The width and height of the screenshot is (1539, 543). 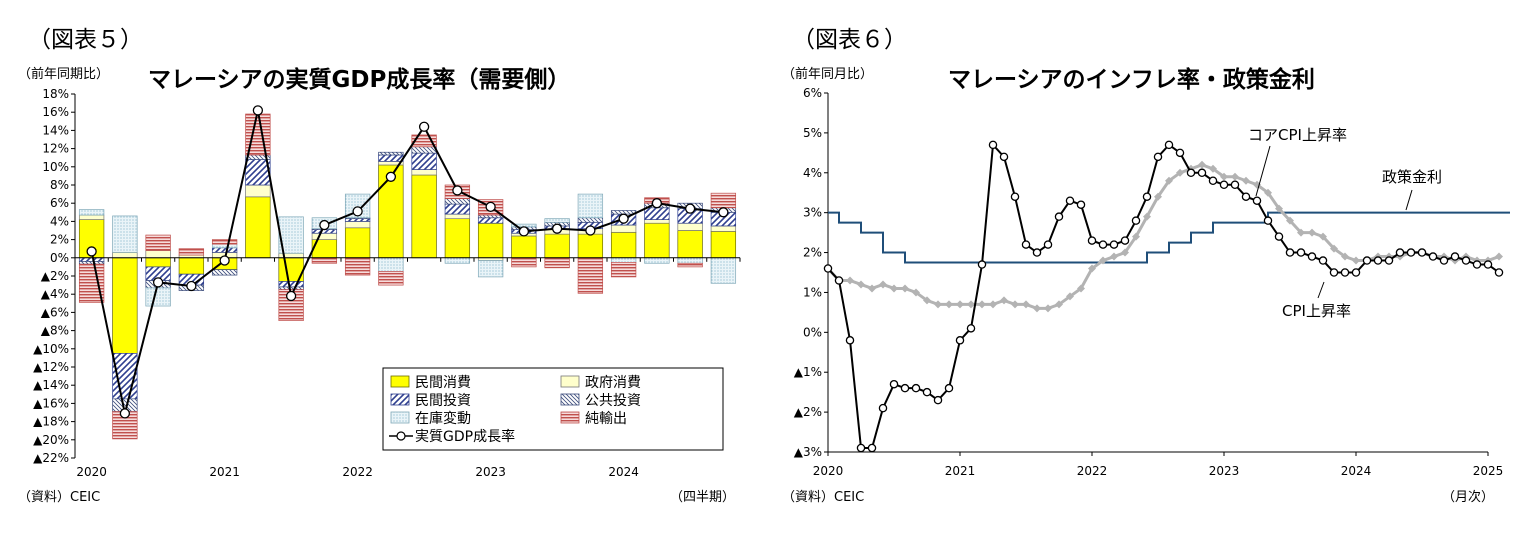 I want to click on y-tick-label: ▲18%, so click(x=51, y=422).